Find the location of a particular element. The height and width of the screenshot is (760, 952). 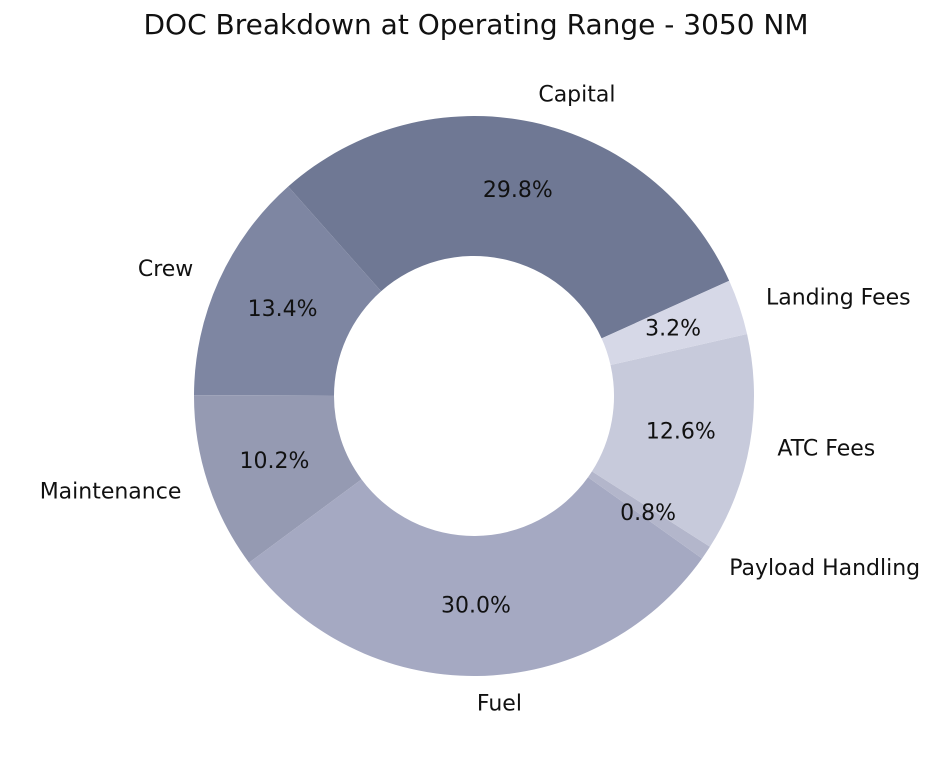

percent-label-atc-fees: 12.6% is located at coordinates (681, 432).